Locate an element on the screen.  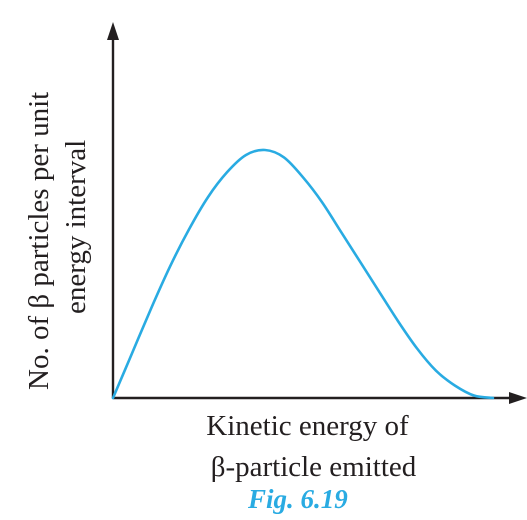
y-axis-label-line-1: No. of β particles per unit is located at coordinates (39, 241).